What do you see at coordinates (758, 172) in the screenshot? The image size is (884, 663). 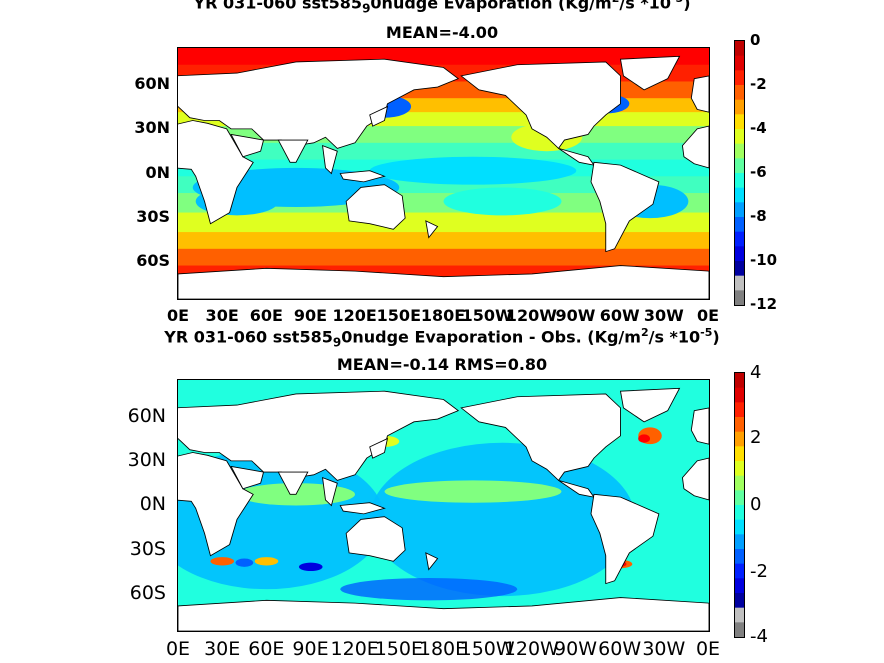 I see `colorbar-tick: -6` at bounding box center [758, 172].